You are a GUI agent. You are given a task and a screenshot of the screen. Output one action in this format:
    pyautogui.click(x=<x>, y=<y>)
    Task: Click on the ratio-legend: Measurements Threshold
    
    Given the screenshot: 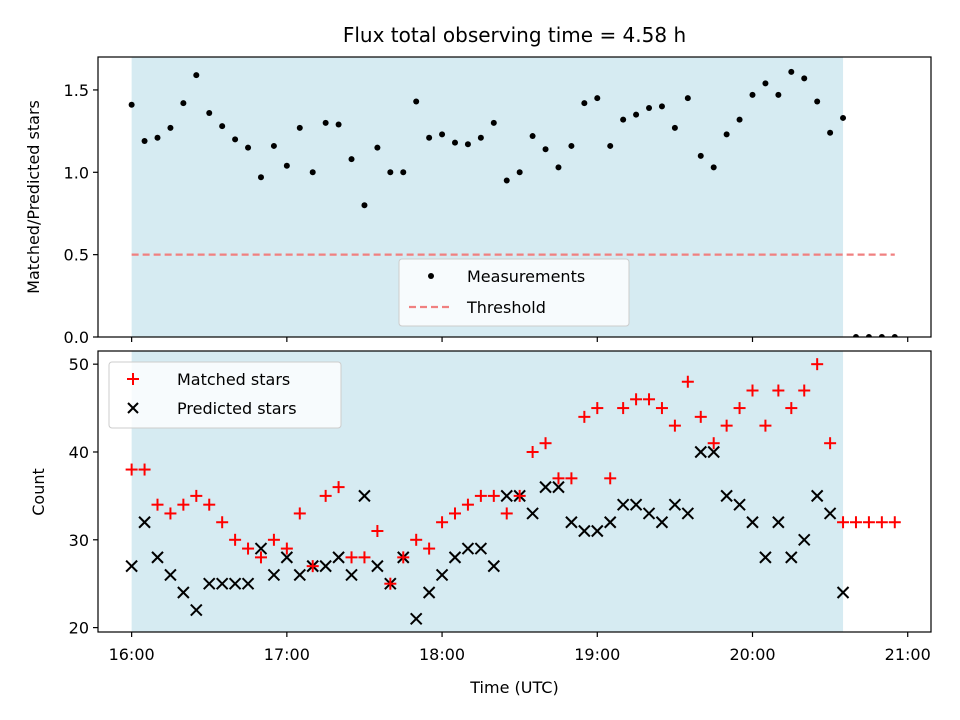 What is the action you would take?
    pyautogui.click(x=514, y=292)
    